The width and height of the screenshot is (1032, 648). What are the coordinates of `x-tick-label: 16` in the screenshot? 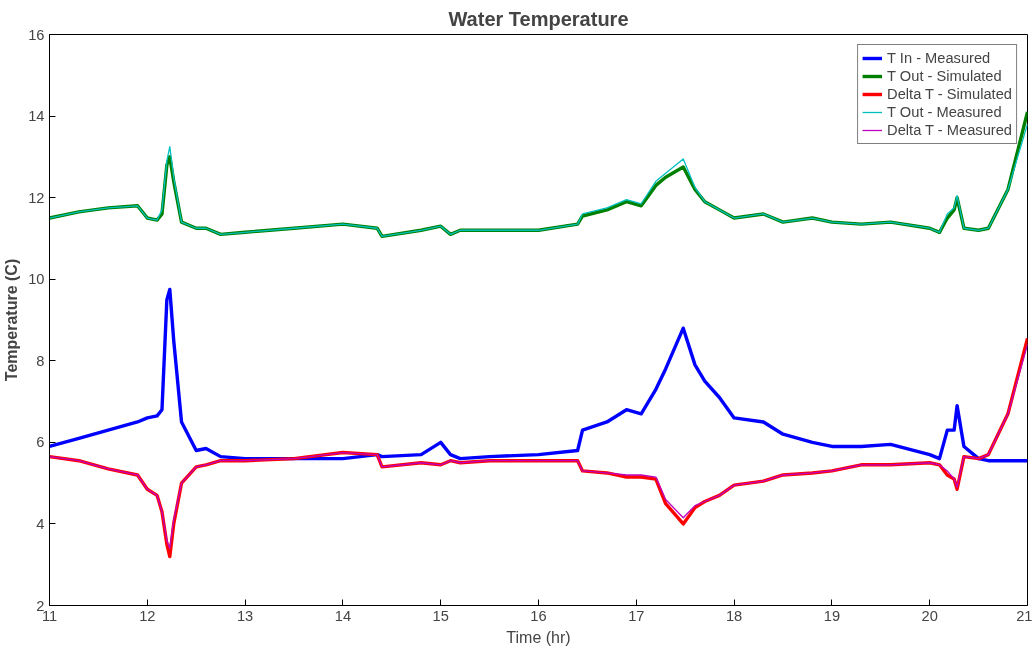 It's located at (538, 615).